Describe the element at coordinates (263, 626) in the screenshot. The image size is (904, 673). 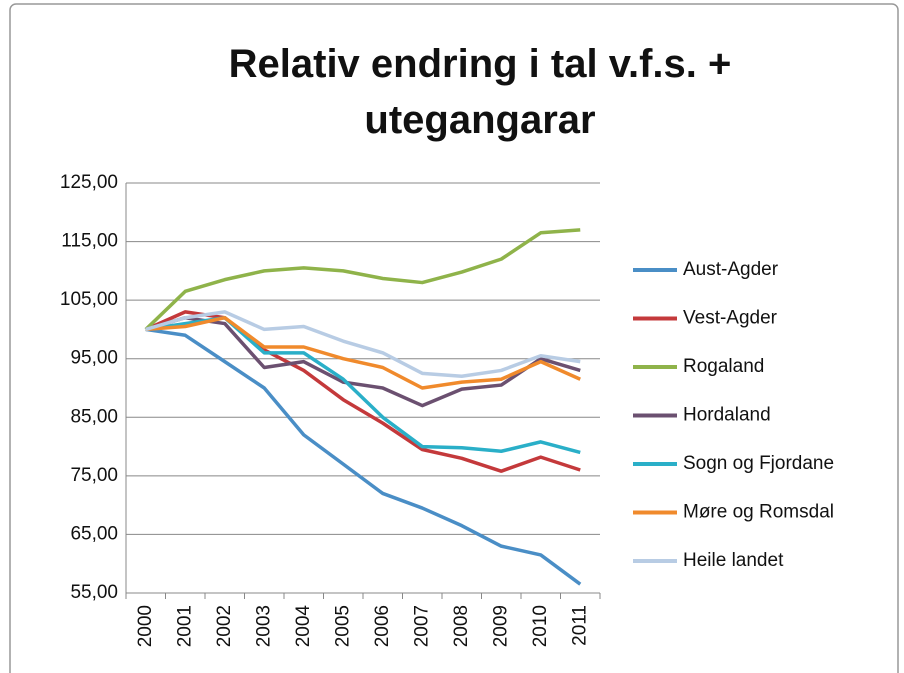
I see `x-tick-label: 2003` at that location.